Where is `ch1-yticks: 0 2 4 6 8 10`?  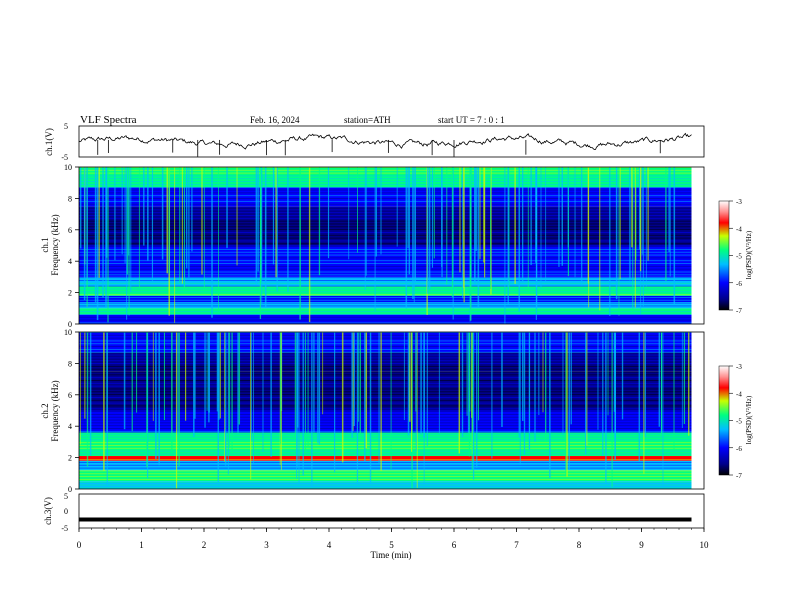
ch1-yticks: 0 2 4 6 8 10 is located at coordinates (71, 246).